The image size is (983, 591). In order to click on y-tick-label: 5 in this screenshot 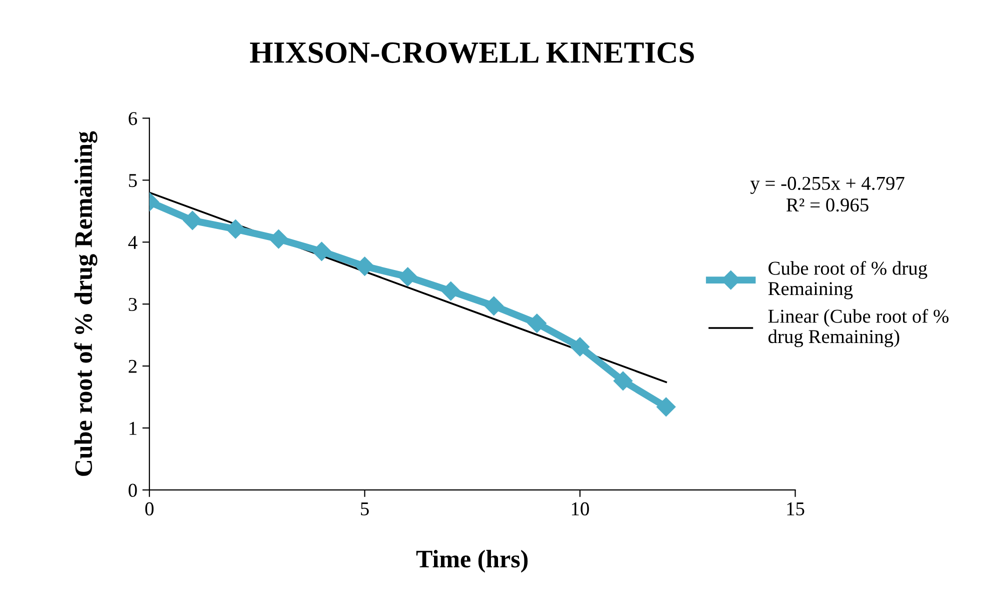, I will do `click(133, 181)`.